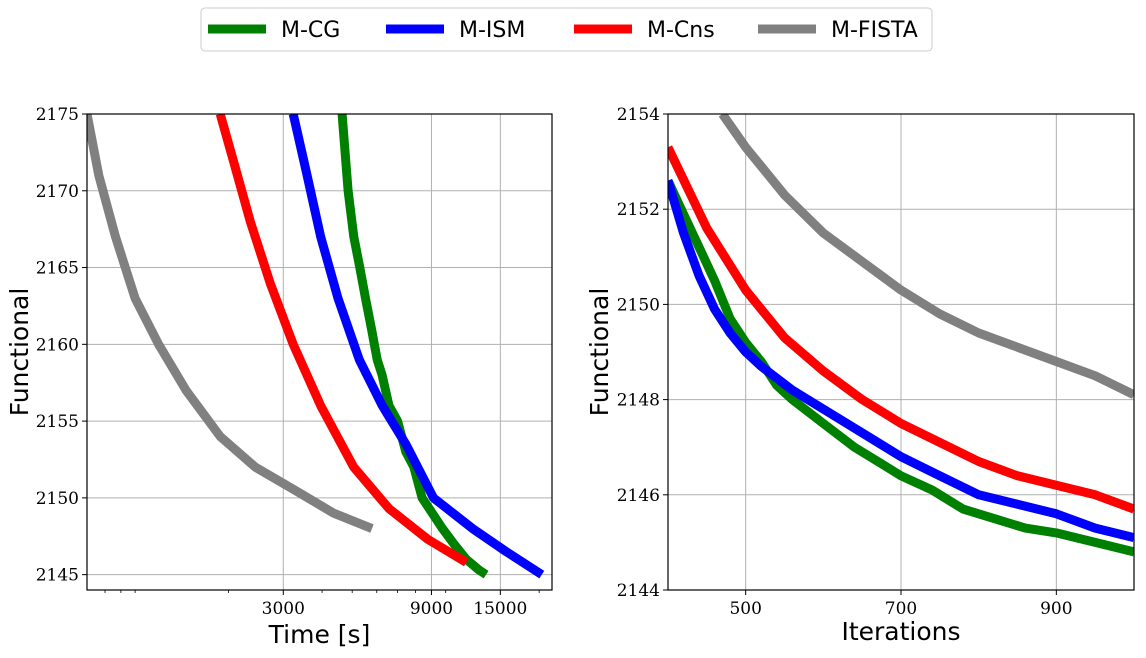 This screenshot has width=1146, height=658. Describe the element at coordinates (57, 576) in the screenshot. I see `y-tick-label: 2145` at that location.